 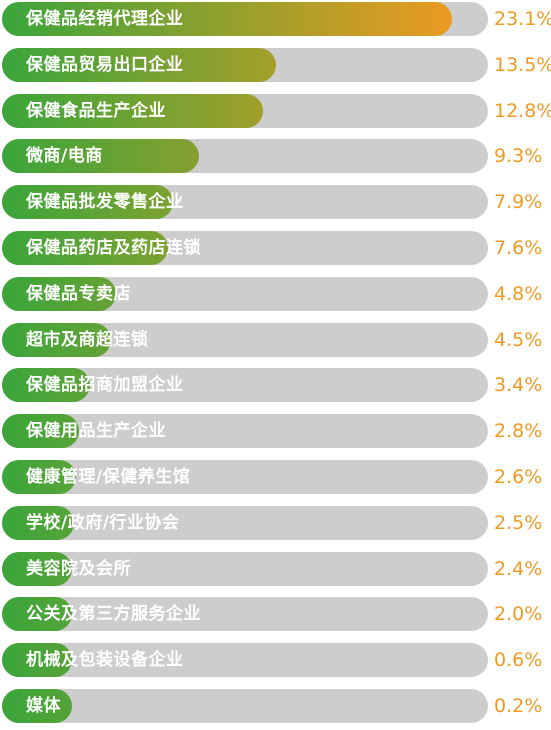 I want to click on category-label: 学校/政府/行业协会, so click(x=103, y=523).